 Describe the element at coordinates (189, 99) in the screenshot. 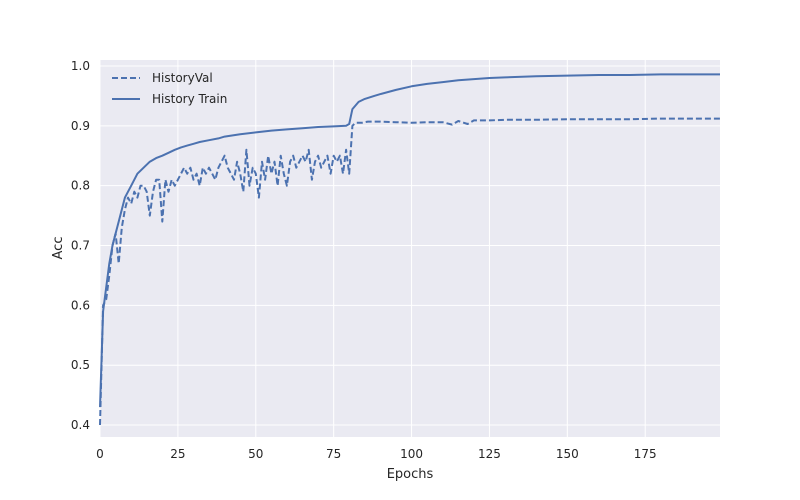

I see `legend-label-history-train: History Train` at that location.